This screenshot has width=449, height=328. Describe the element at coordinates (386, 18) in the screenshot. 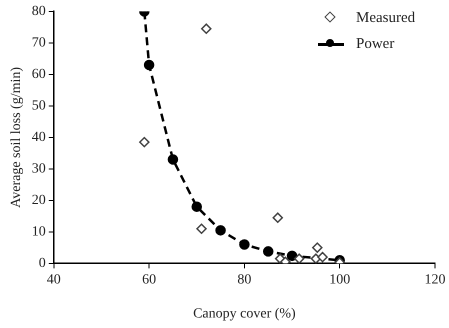

I see `legend-label: Measured` at that location.